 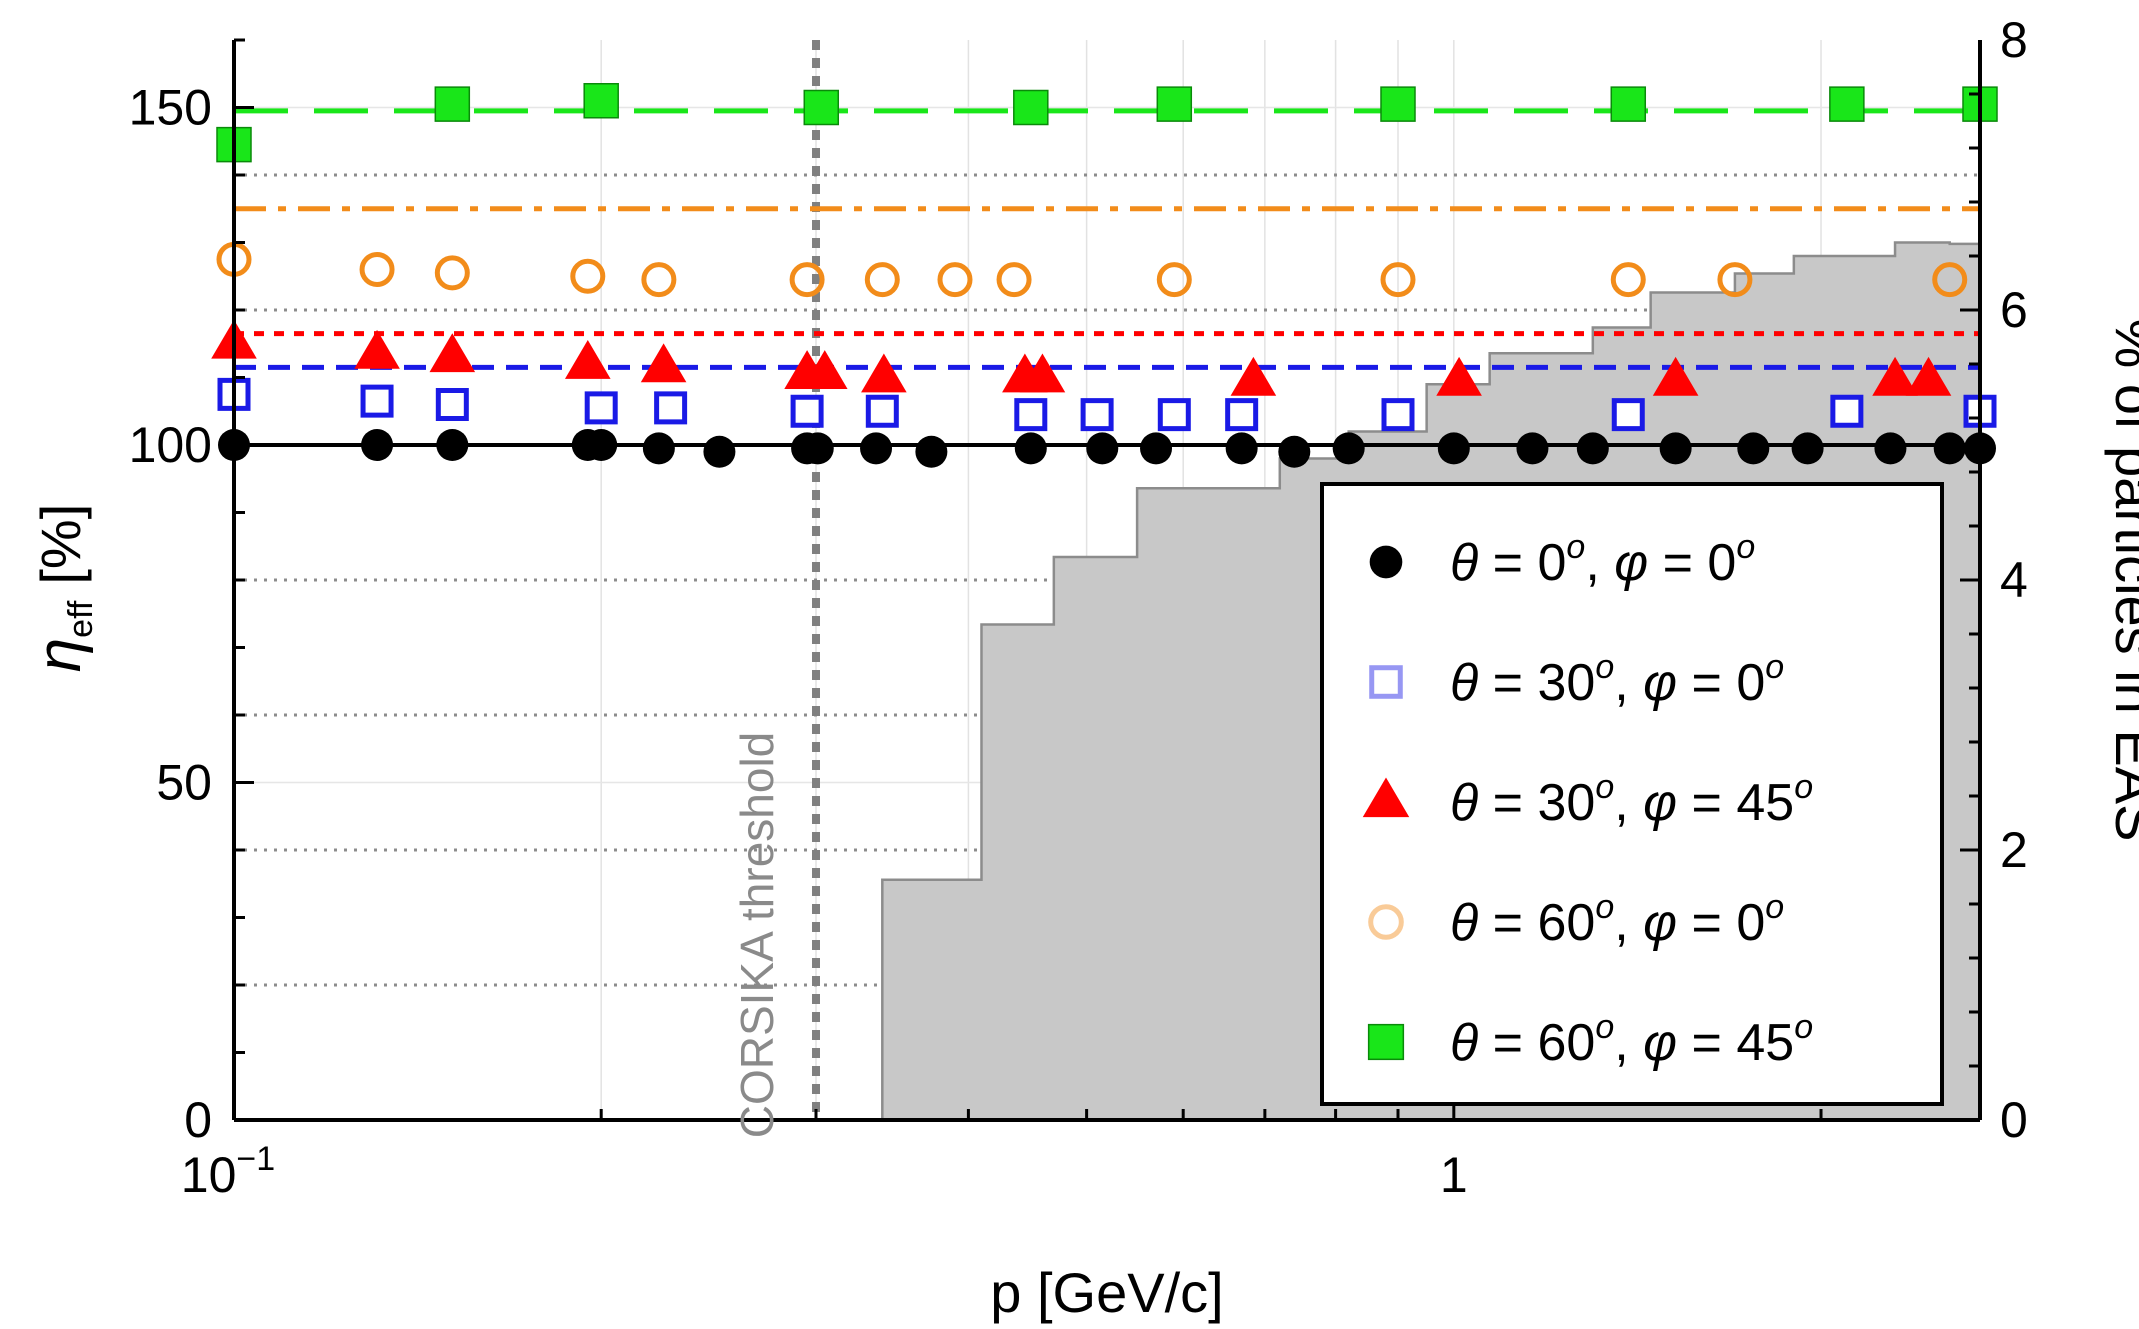 I want to click on legend-label: θ = 0o, φ = 0o, so click(x=1602, y=560).